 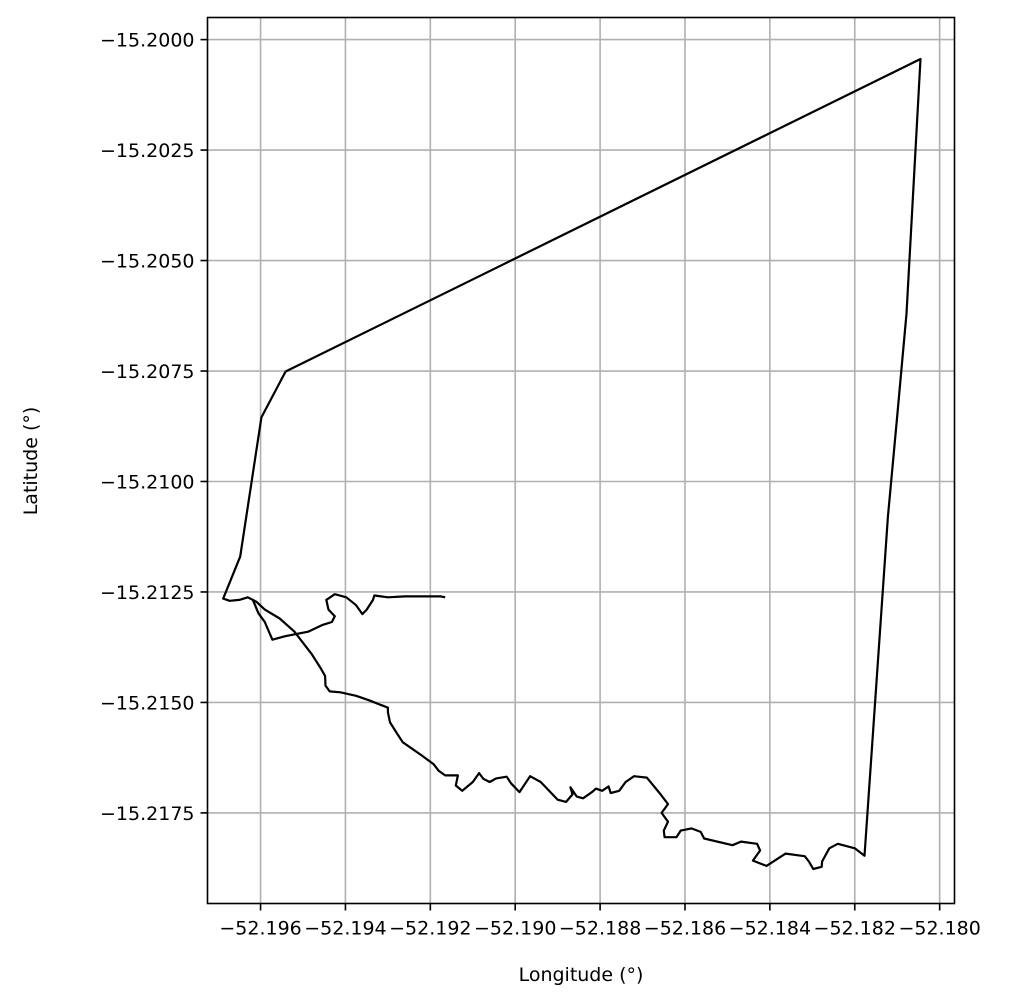 What do you see at coordinates (855, 929) in the screenshot?
I see `x-tick-label: −52.182` at bounding box center [855, 929].